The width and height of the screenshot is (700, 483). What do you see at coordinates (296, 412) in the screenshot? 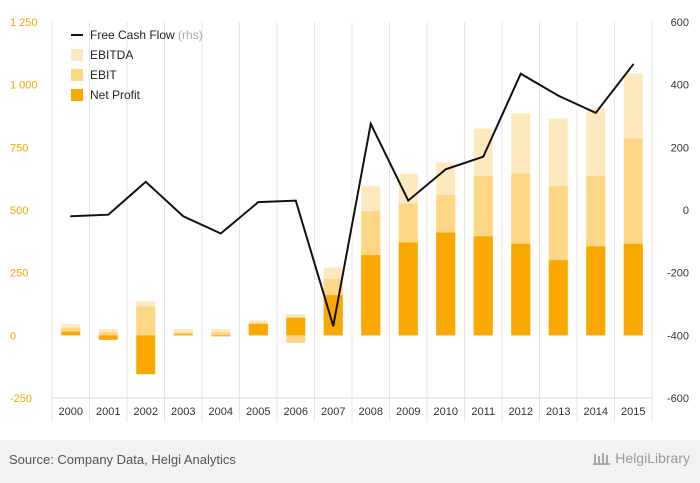
I see `x-axis-tick-label: 2006` at bounding box center [296, 412].